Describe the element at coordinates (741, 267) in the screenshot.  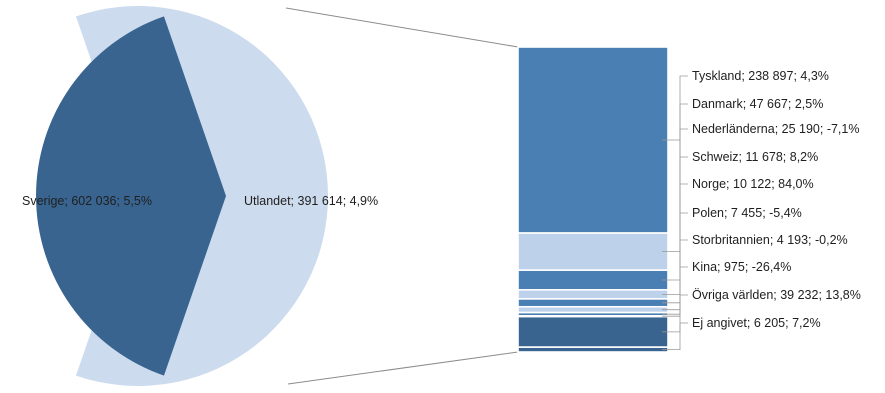
I see `bar-label-kina: Kina; 975; -26,4%` at that location.